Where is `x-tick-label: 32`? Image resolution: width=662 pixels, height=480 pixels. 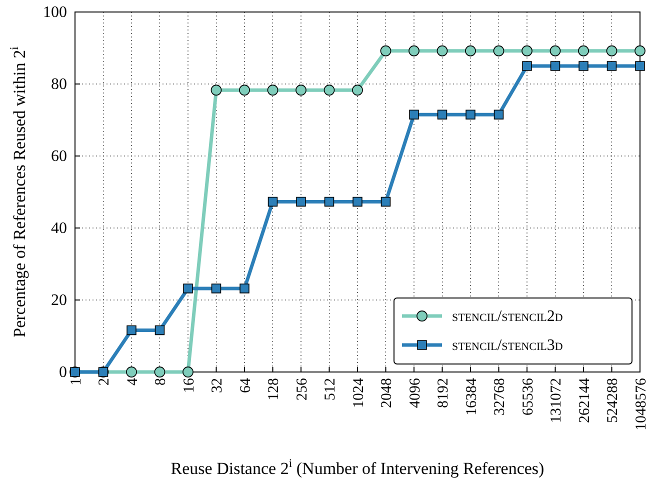
x-tick-label: 32 is located at coordinates (218, 385).